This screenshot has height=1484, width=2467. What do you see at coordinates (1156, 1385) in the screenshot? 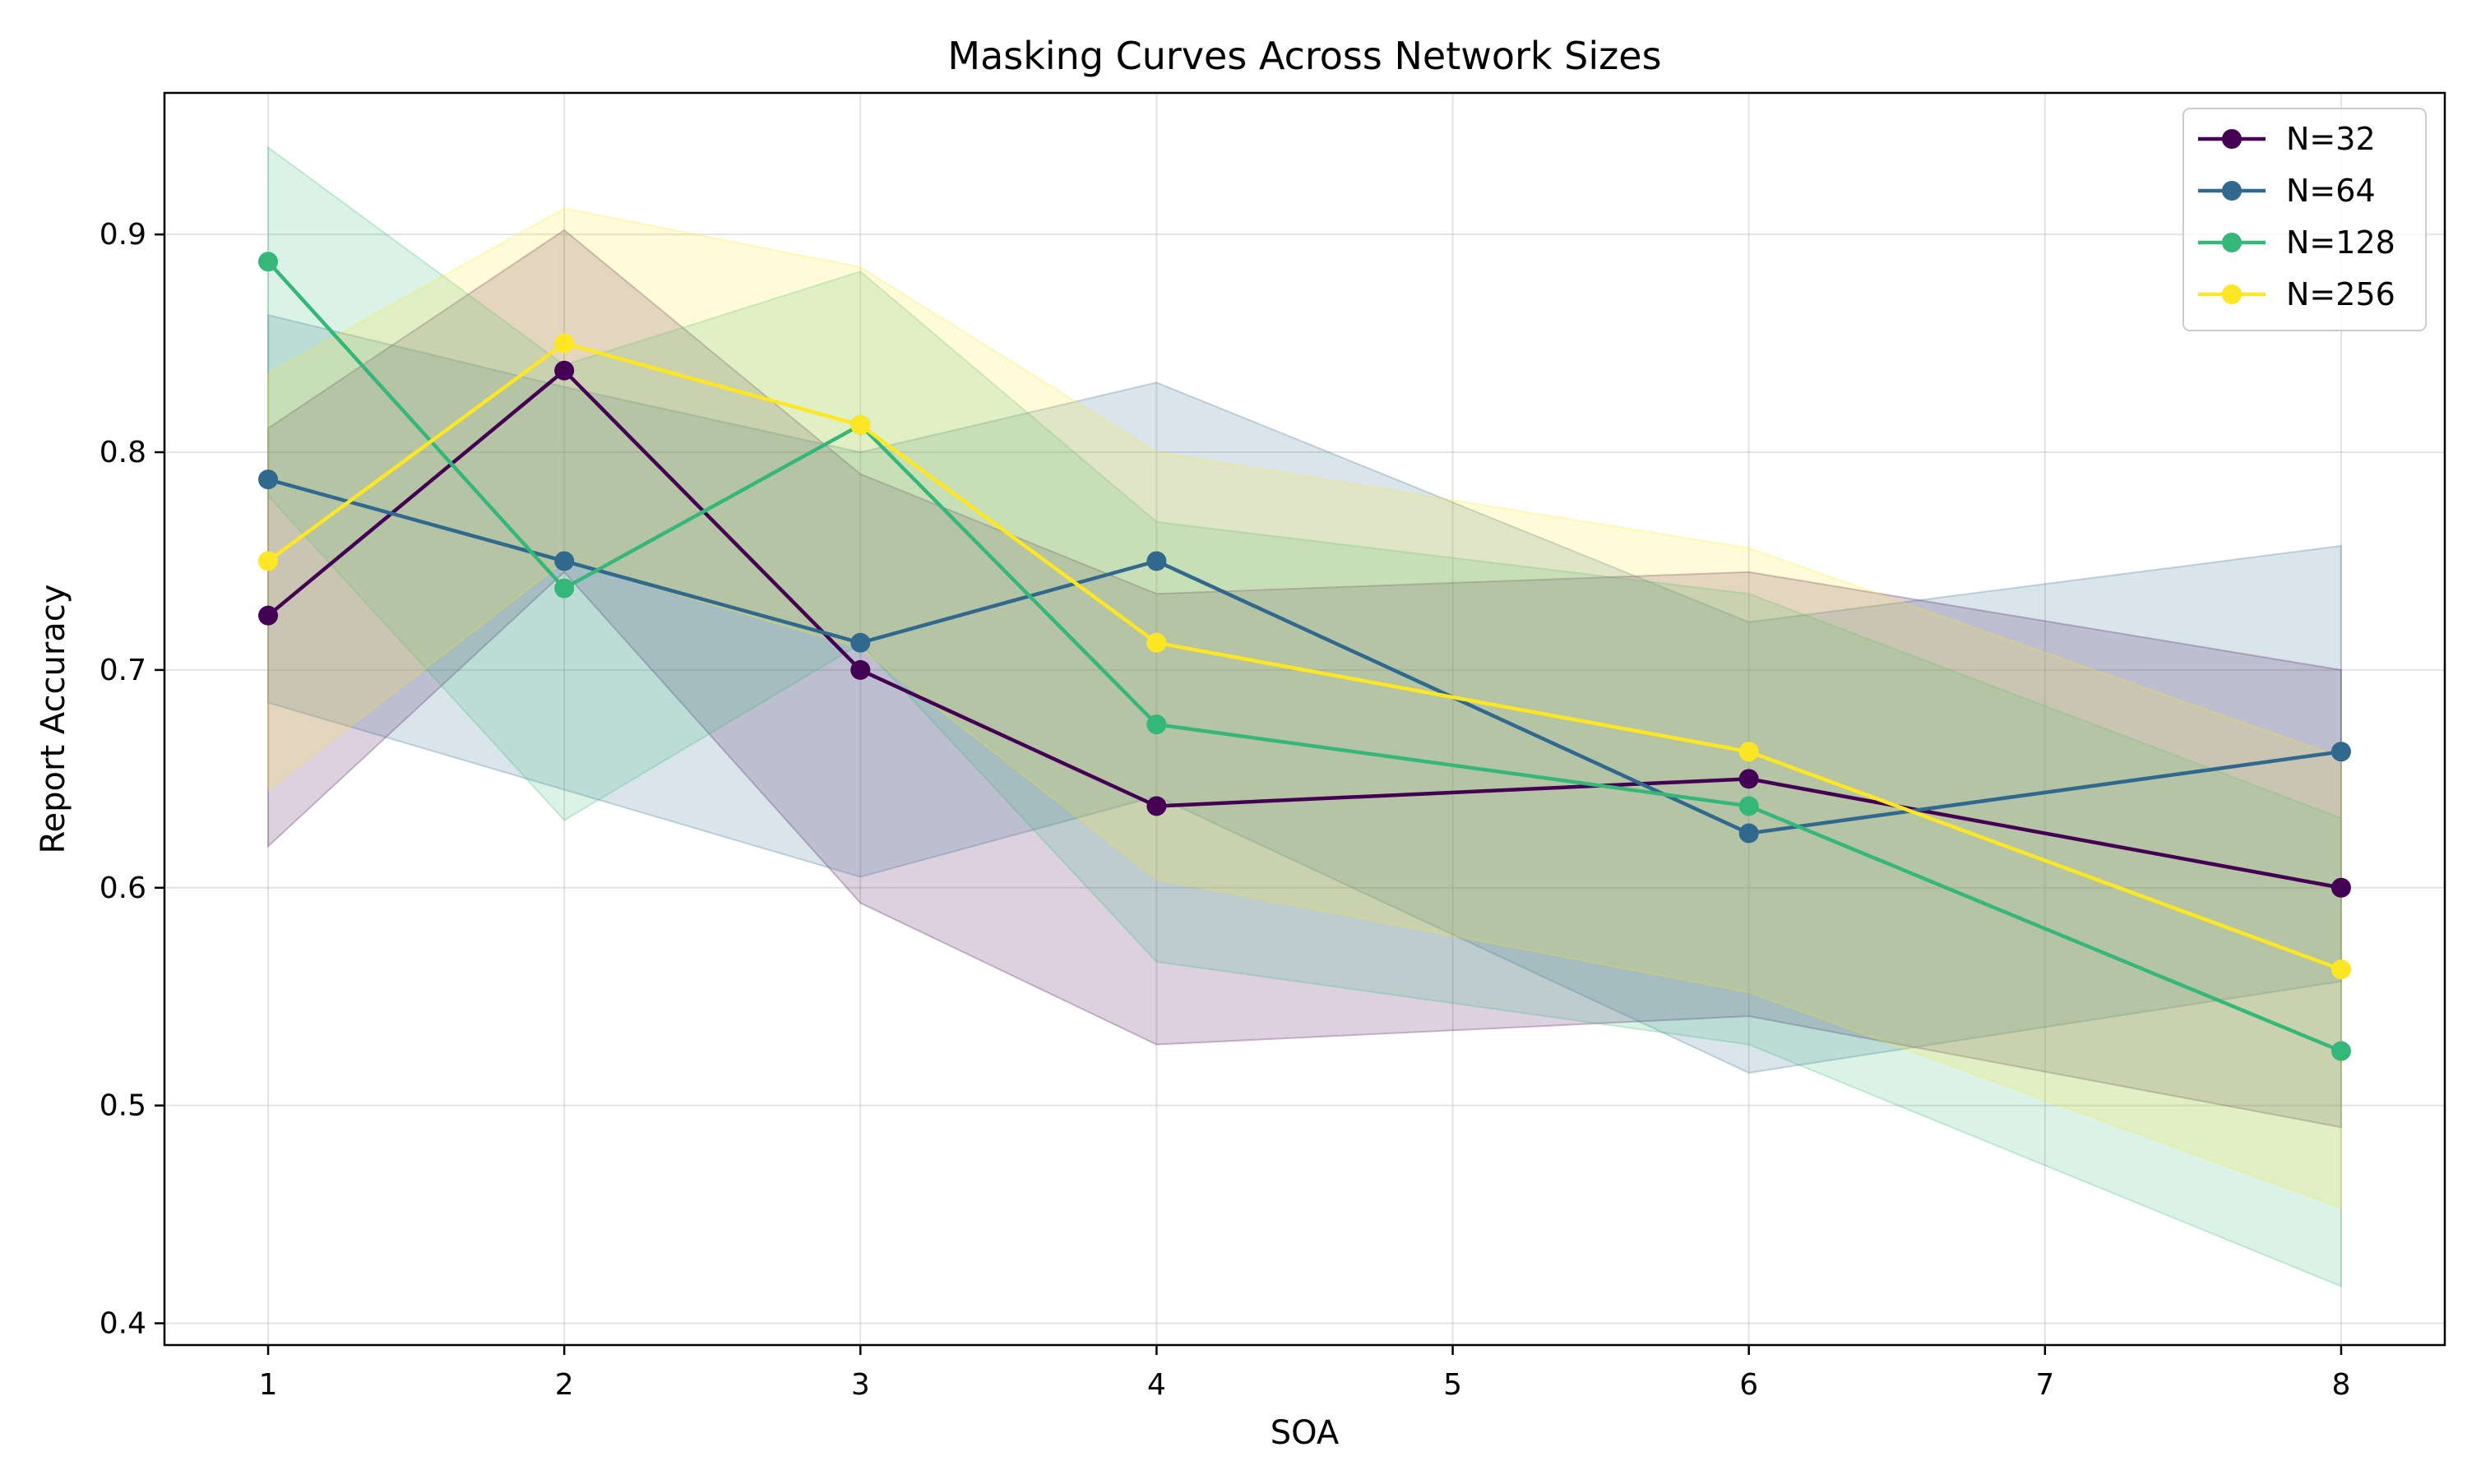
I see `x-tick-label: 4` at bounding box center [1156, 1385].